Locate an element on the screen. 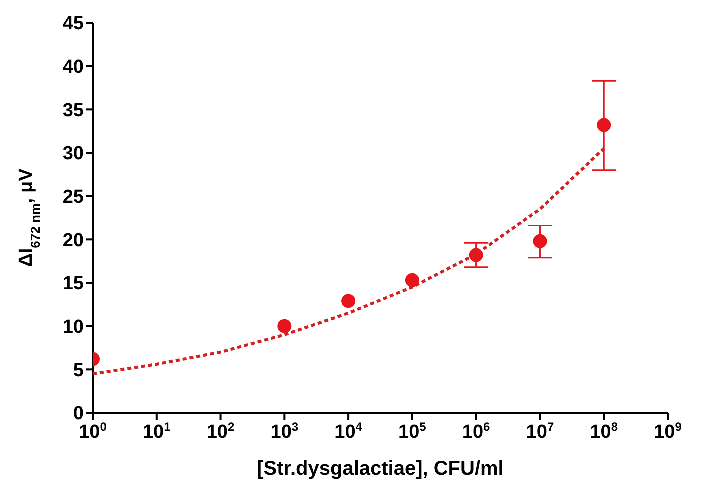 This screenshot has width=701, height=500. y-tick-label: 20 is located at coordinates (73, 241).